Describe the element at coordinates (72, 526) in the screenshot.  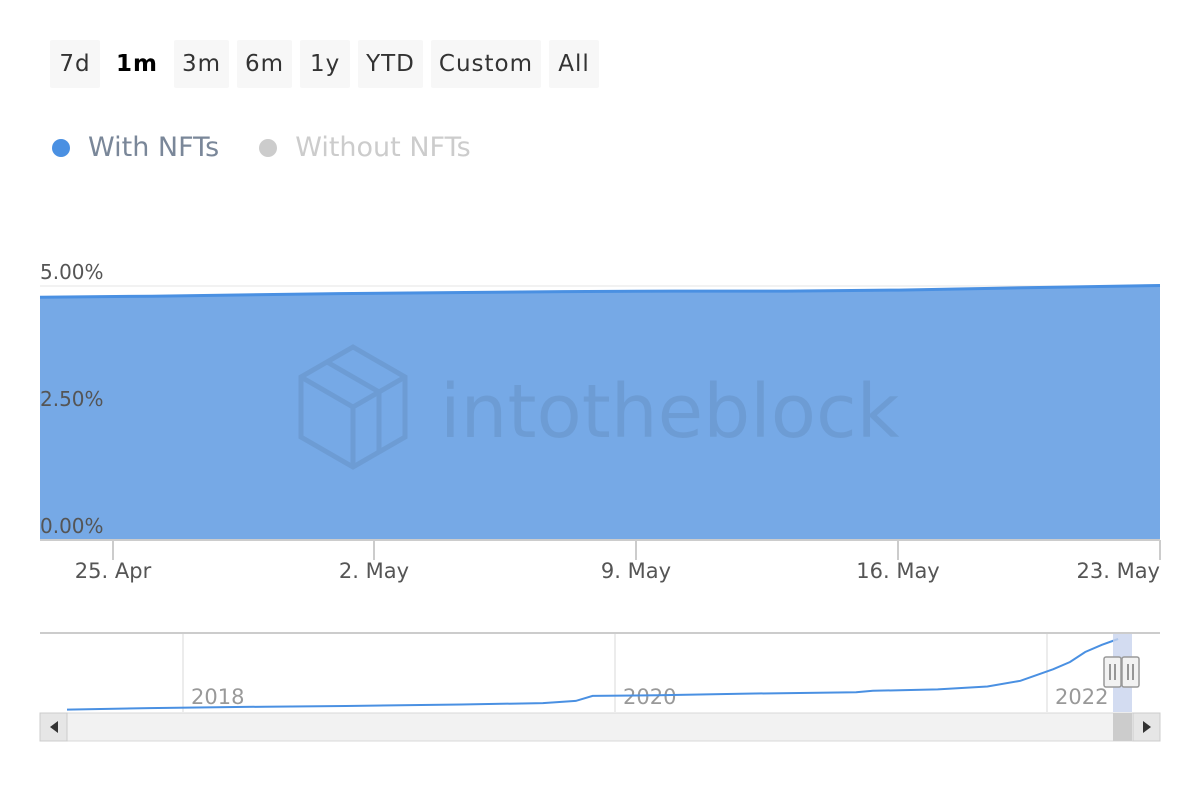
I see `y-tick-label: 0.00%` at that location.